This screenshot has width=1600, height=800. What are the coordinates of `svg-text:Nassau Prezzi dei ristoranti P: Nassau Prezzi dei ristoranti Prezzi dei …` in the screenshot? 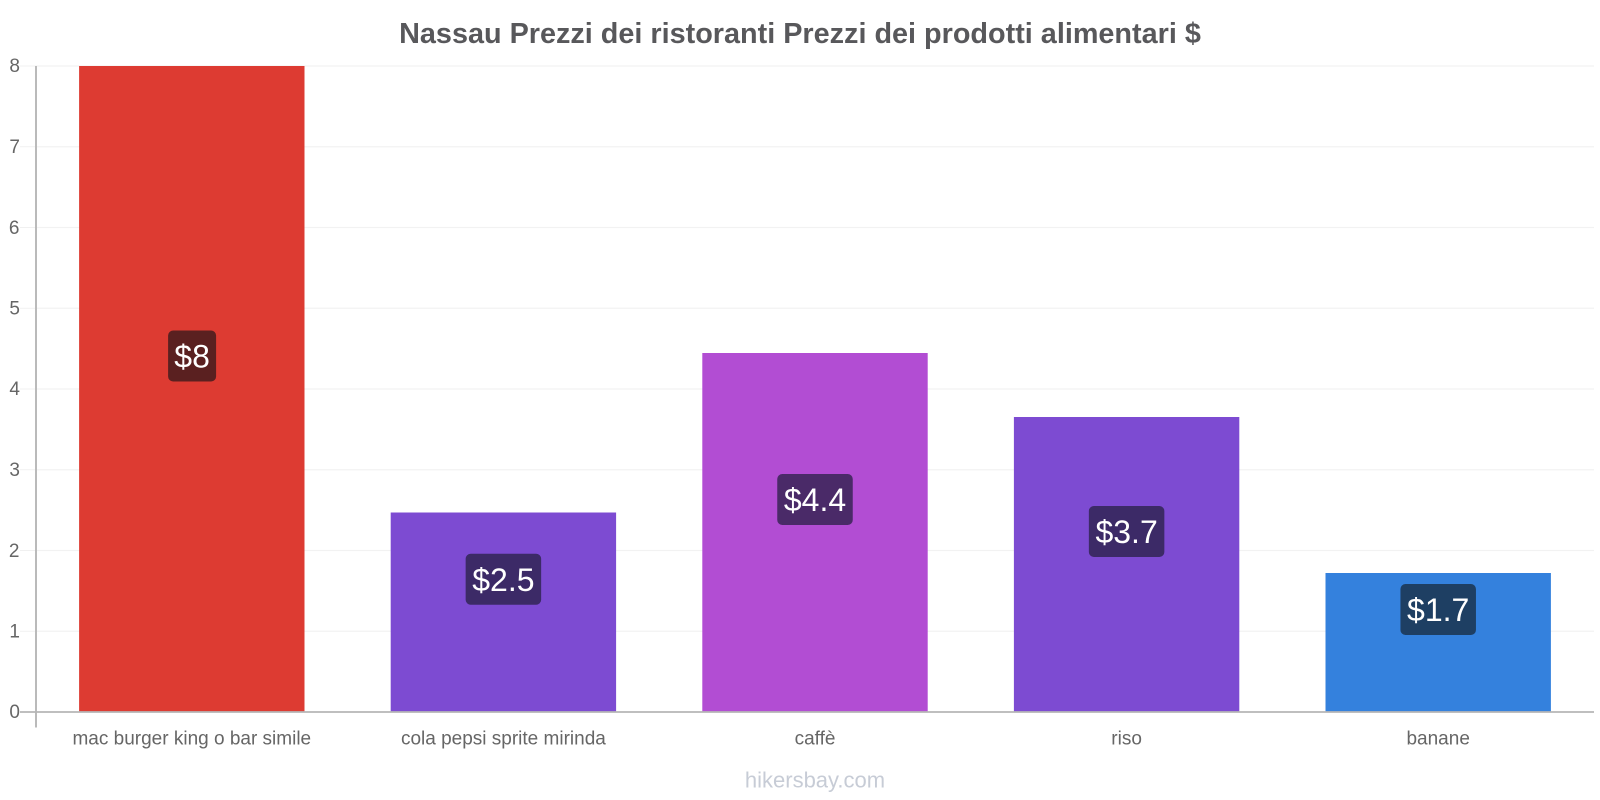 It's located at (800, 34).